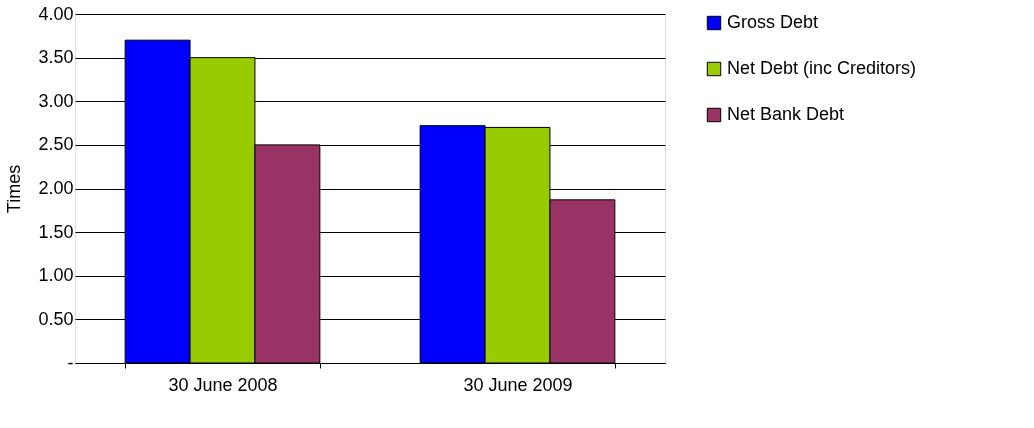  Describe the element at coordinates (70, 362) in the screenshot. I see `y-tick-label: -` at that location.